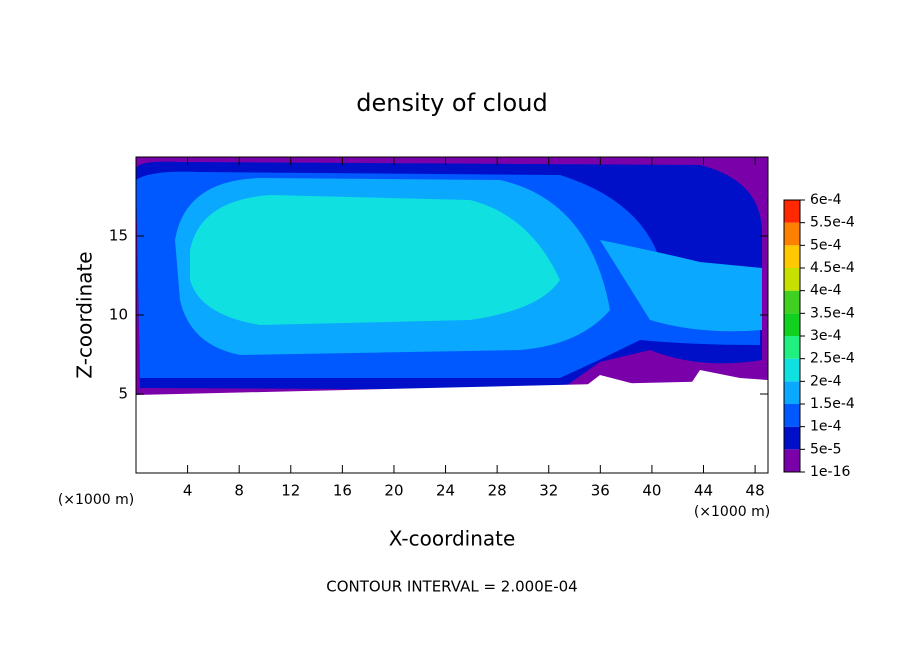 This screenshot has width=904, height=658. What do you see at coordinates (600, 491) in the screenshot?
I see `x-tick-label: 36` at bounding box center [600, 491].